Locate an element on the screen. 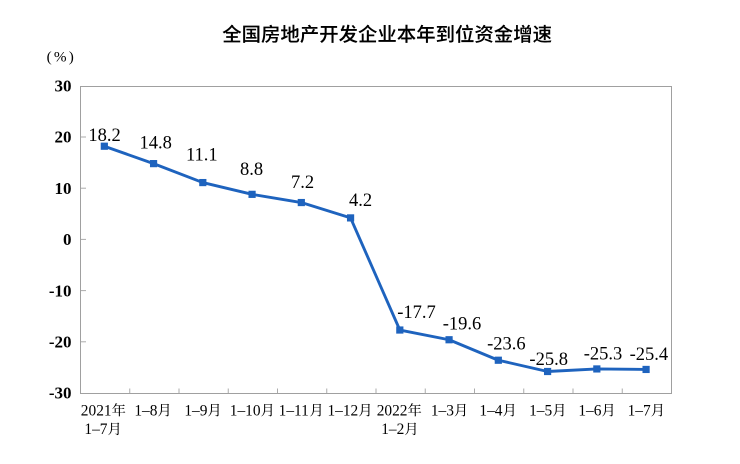 The height and width of the screenshot is (464, 740). svg-text: 1–9 is located at coordinates (195, 410).